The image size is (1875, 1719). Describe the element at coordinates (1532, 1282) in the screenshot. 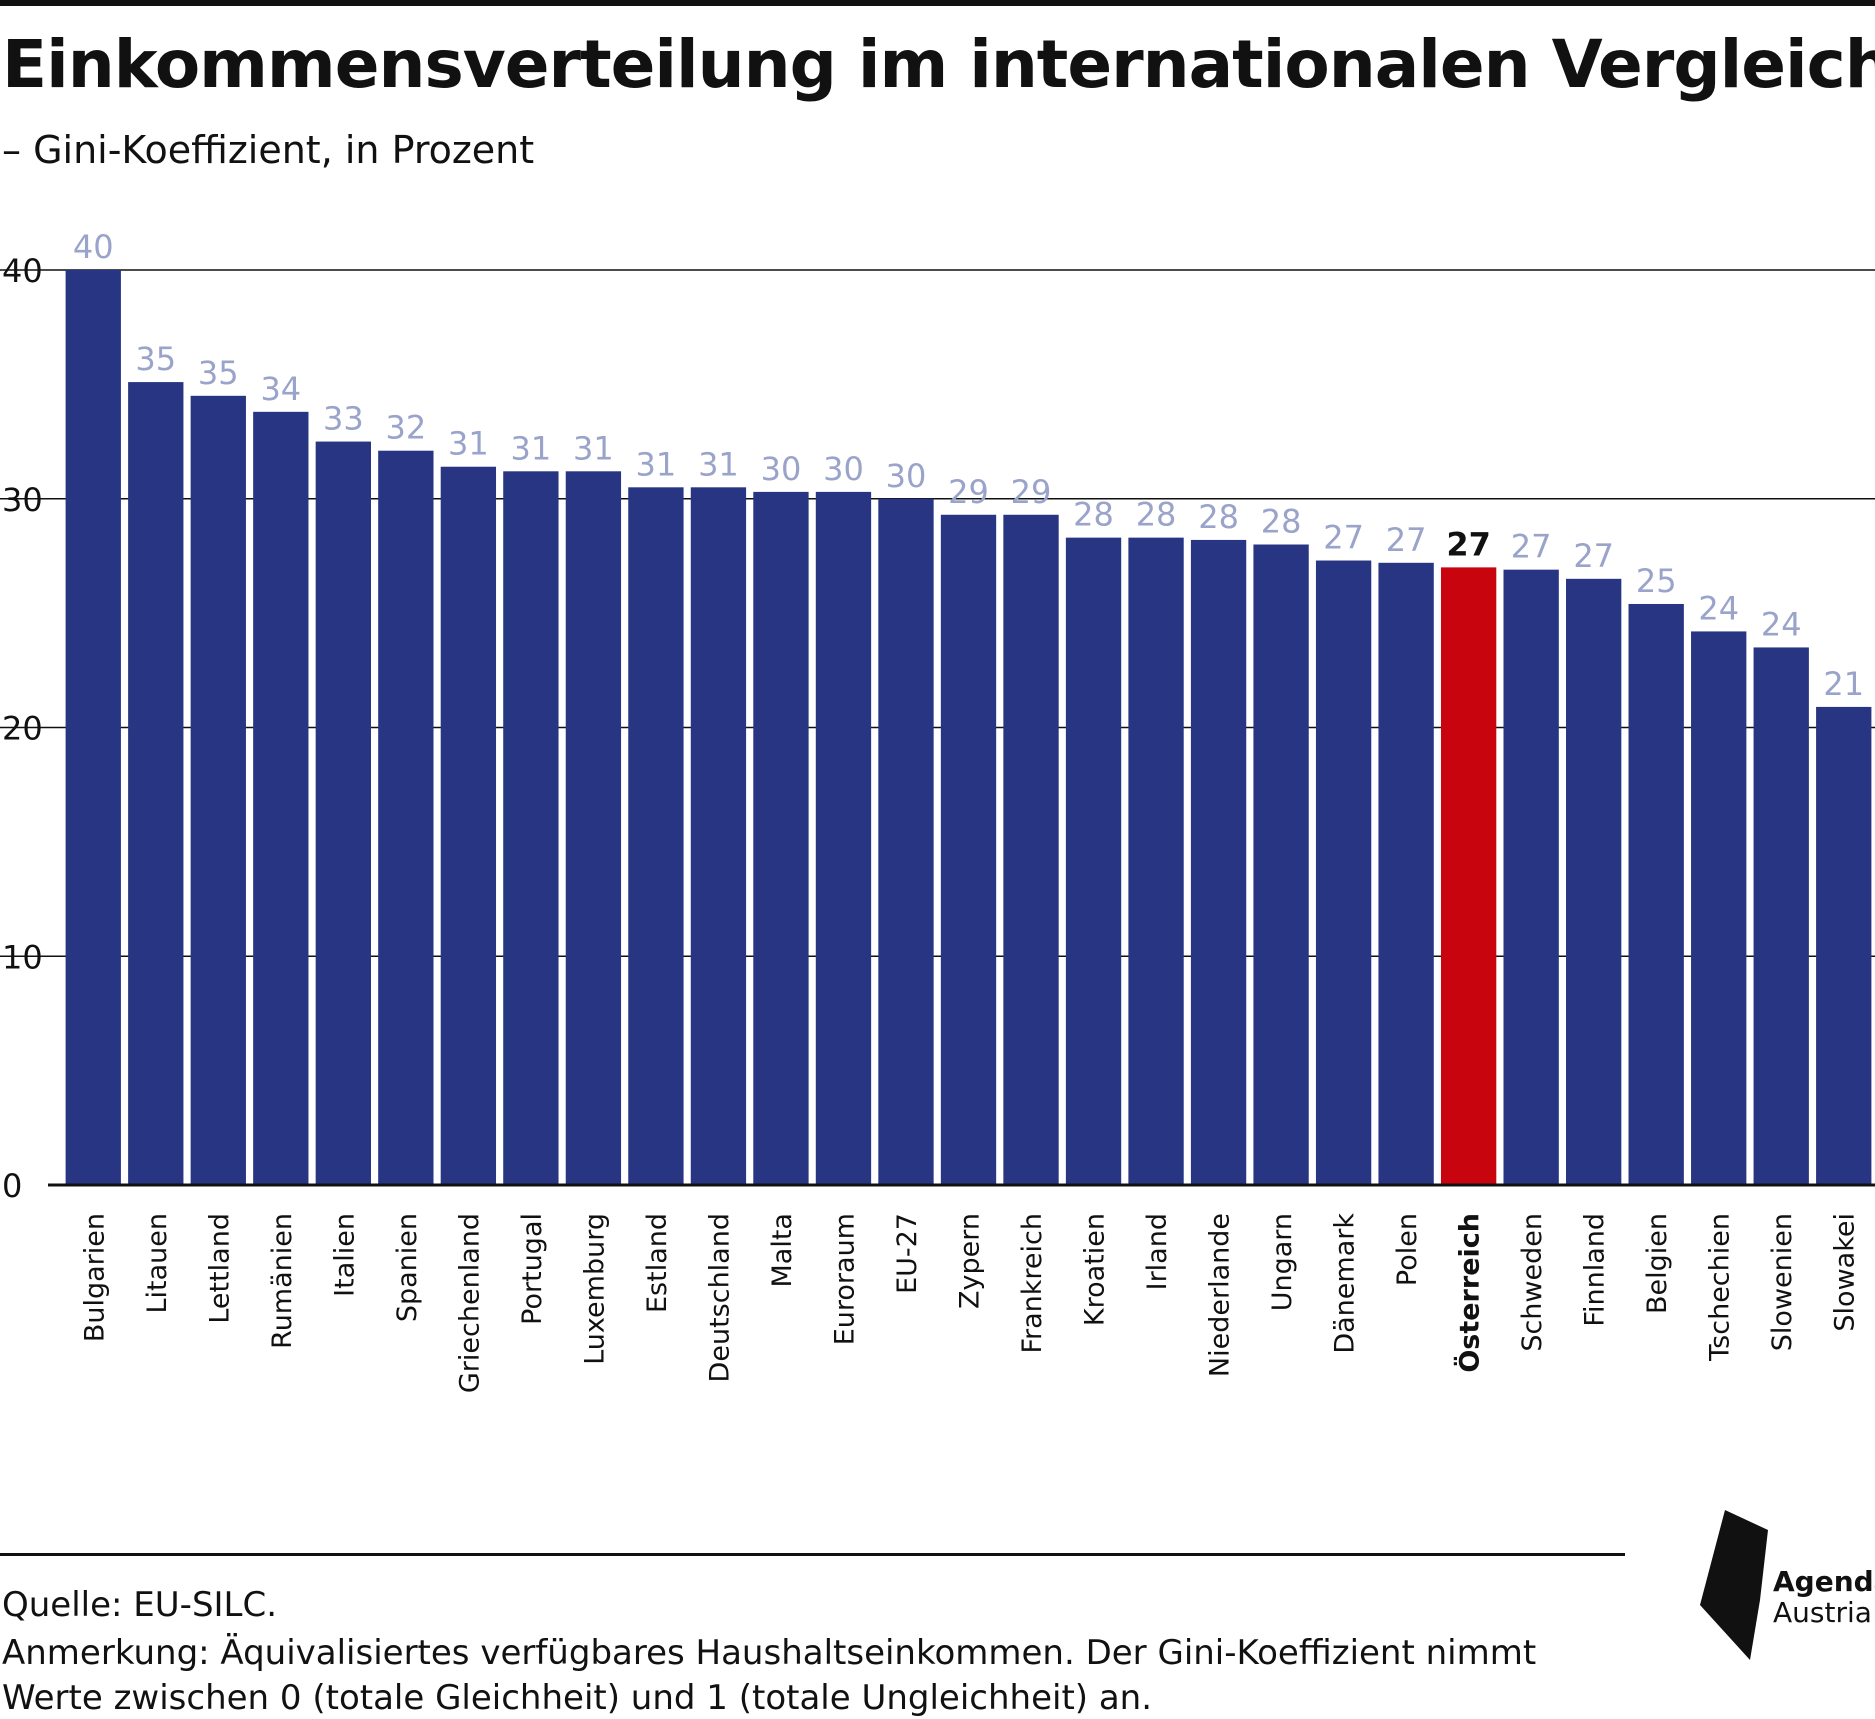

I see `category-label: Schweden` at that location.